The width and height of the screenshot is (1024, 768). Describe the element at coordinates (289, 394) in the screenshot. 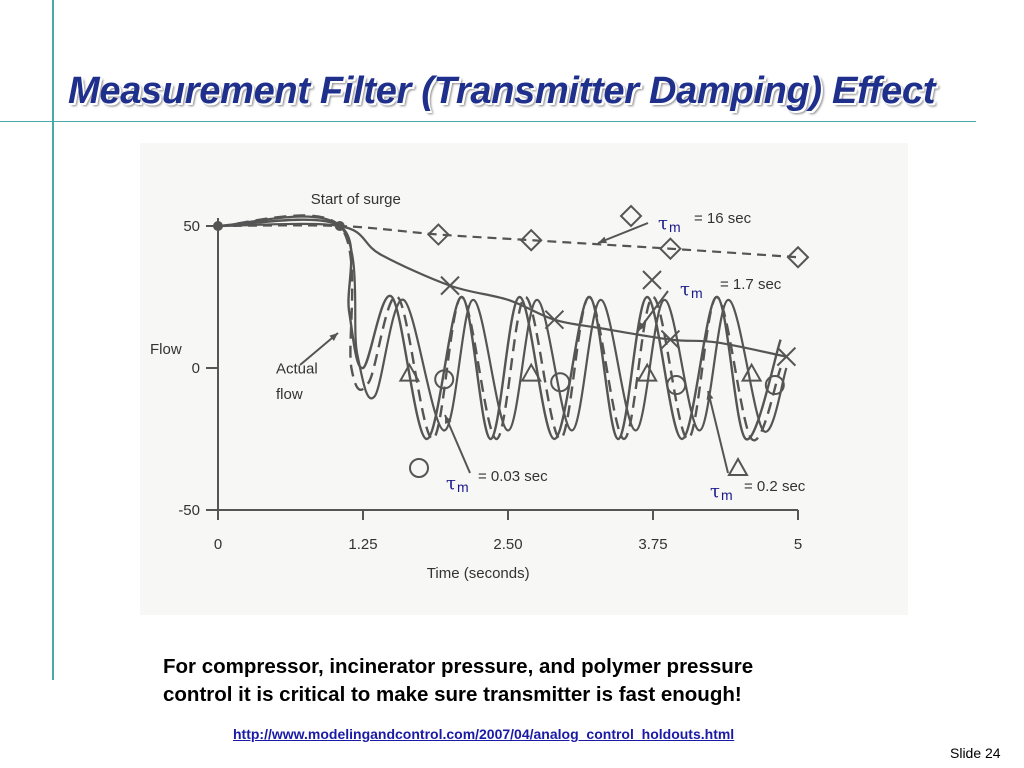

I see `actual-flow-label-line2: flow` at that location.